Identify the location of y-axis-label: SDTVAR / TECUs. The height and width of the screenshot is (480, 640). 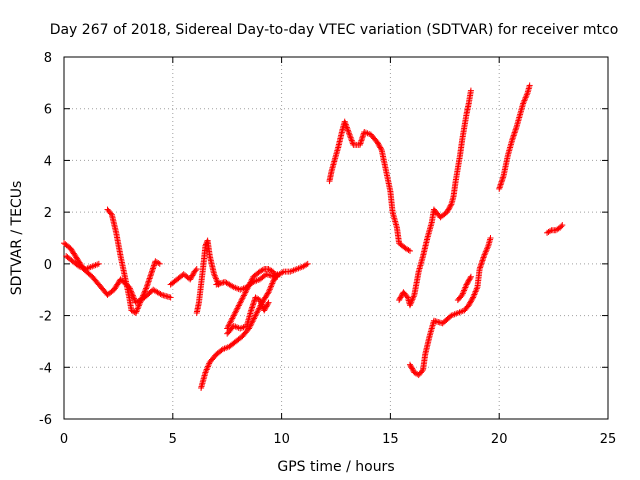
(17, 238).